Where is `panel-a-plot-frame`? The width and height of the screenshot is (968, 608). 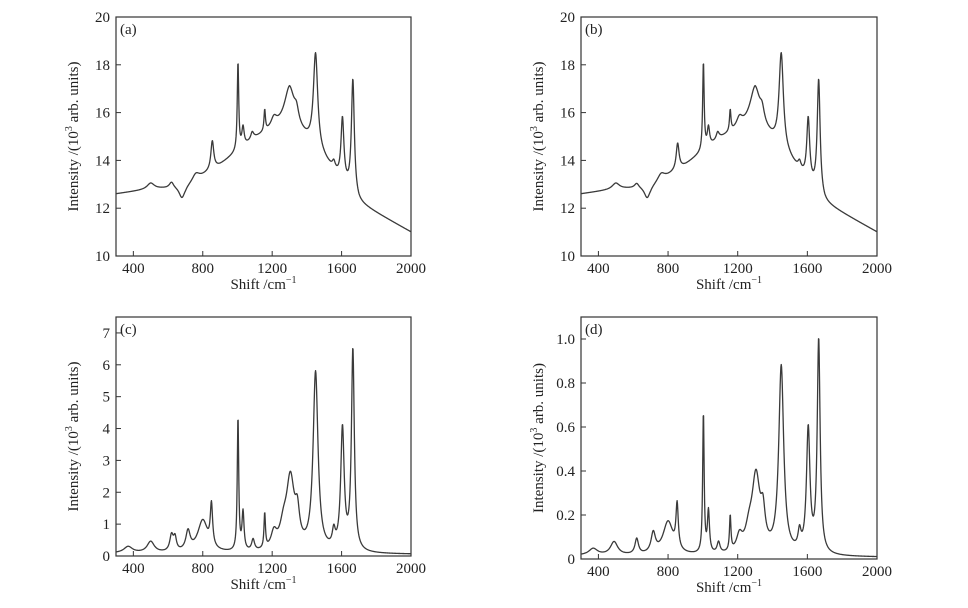
panel-a-plot-frame is located at coordinates (263, 136).